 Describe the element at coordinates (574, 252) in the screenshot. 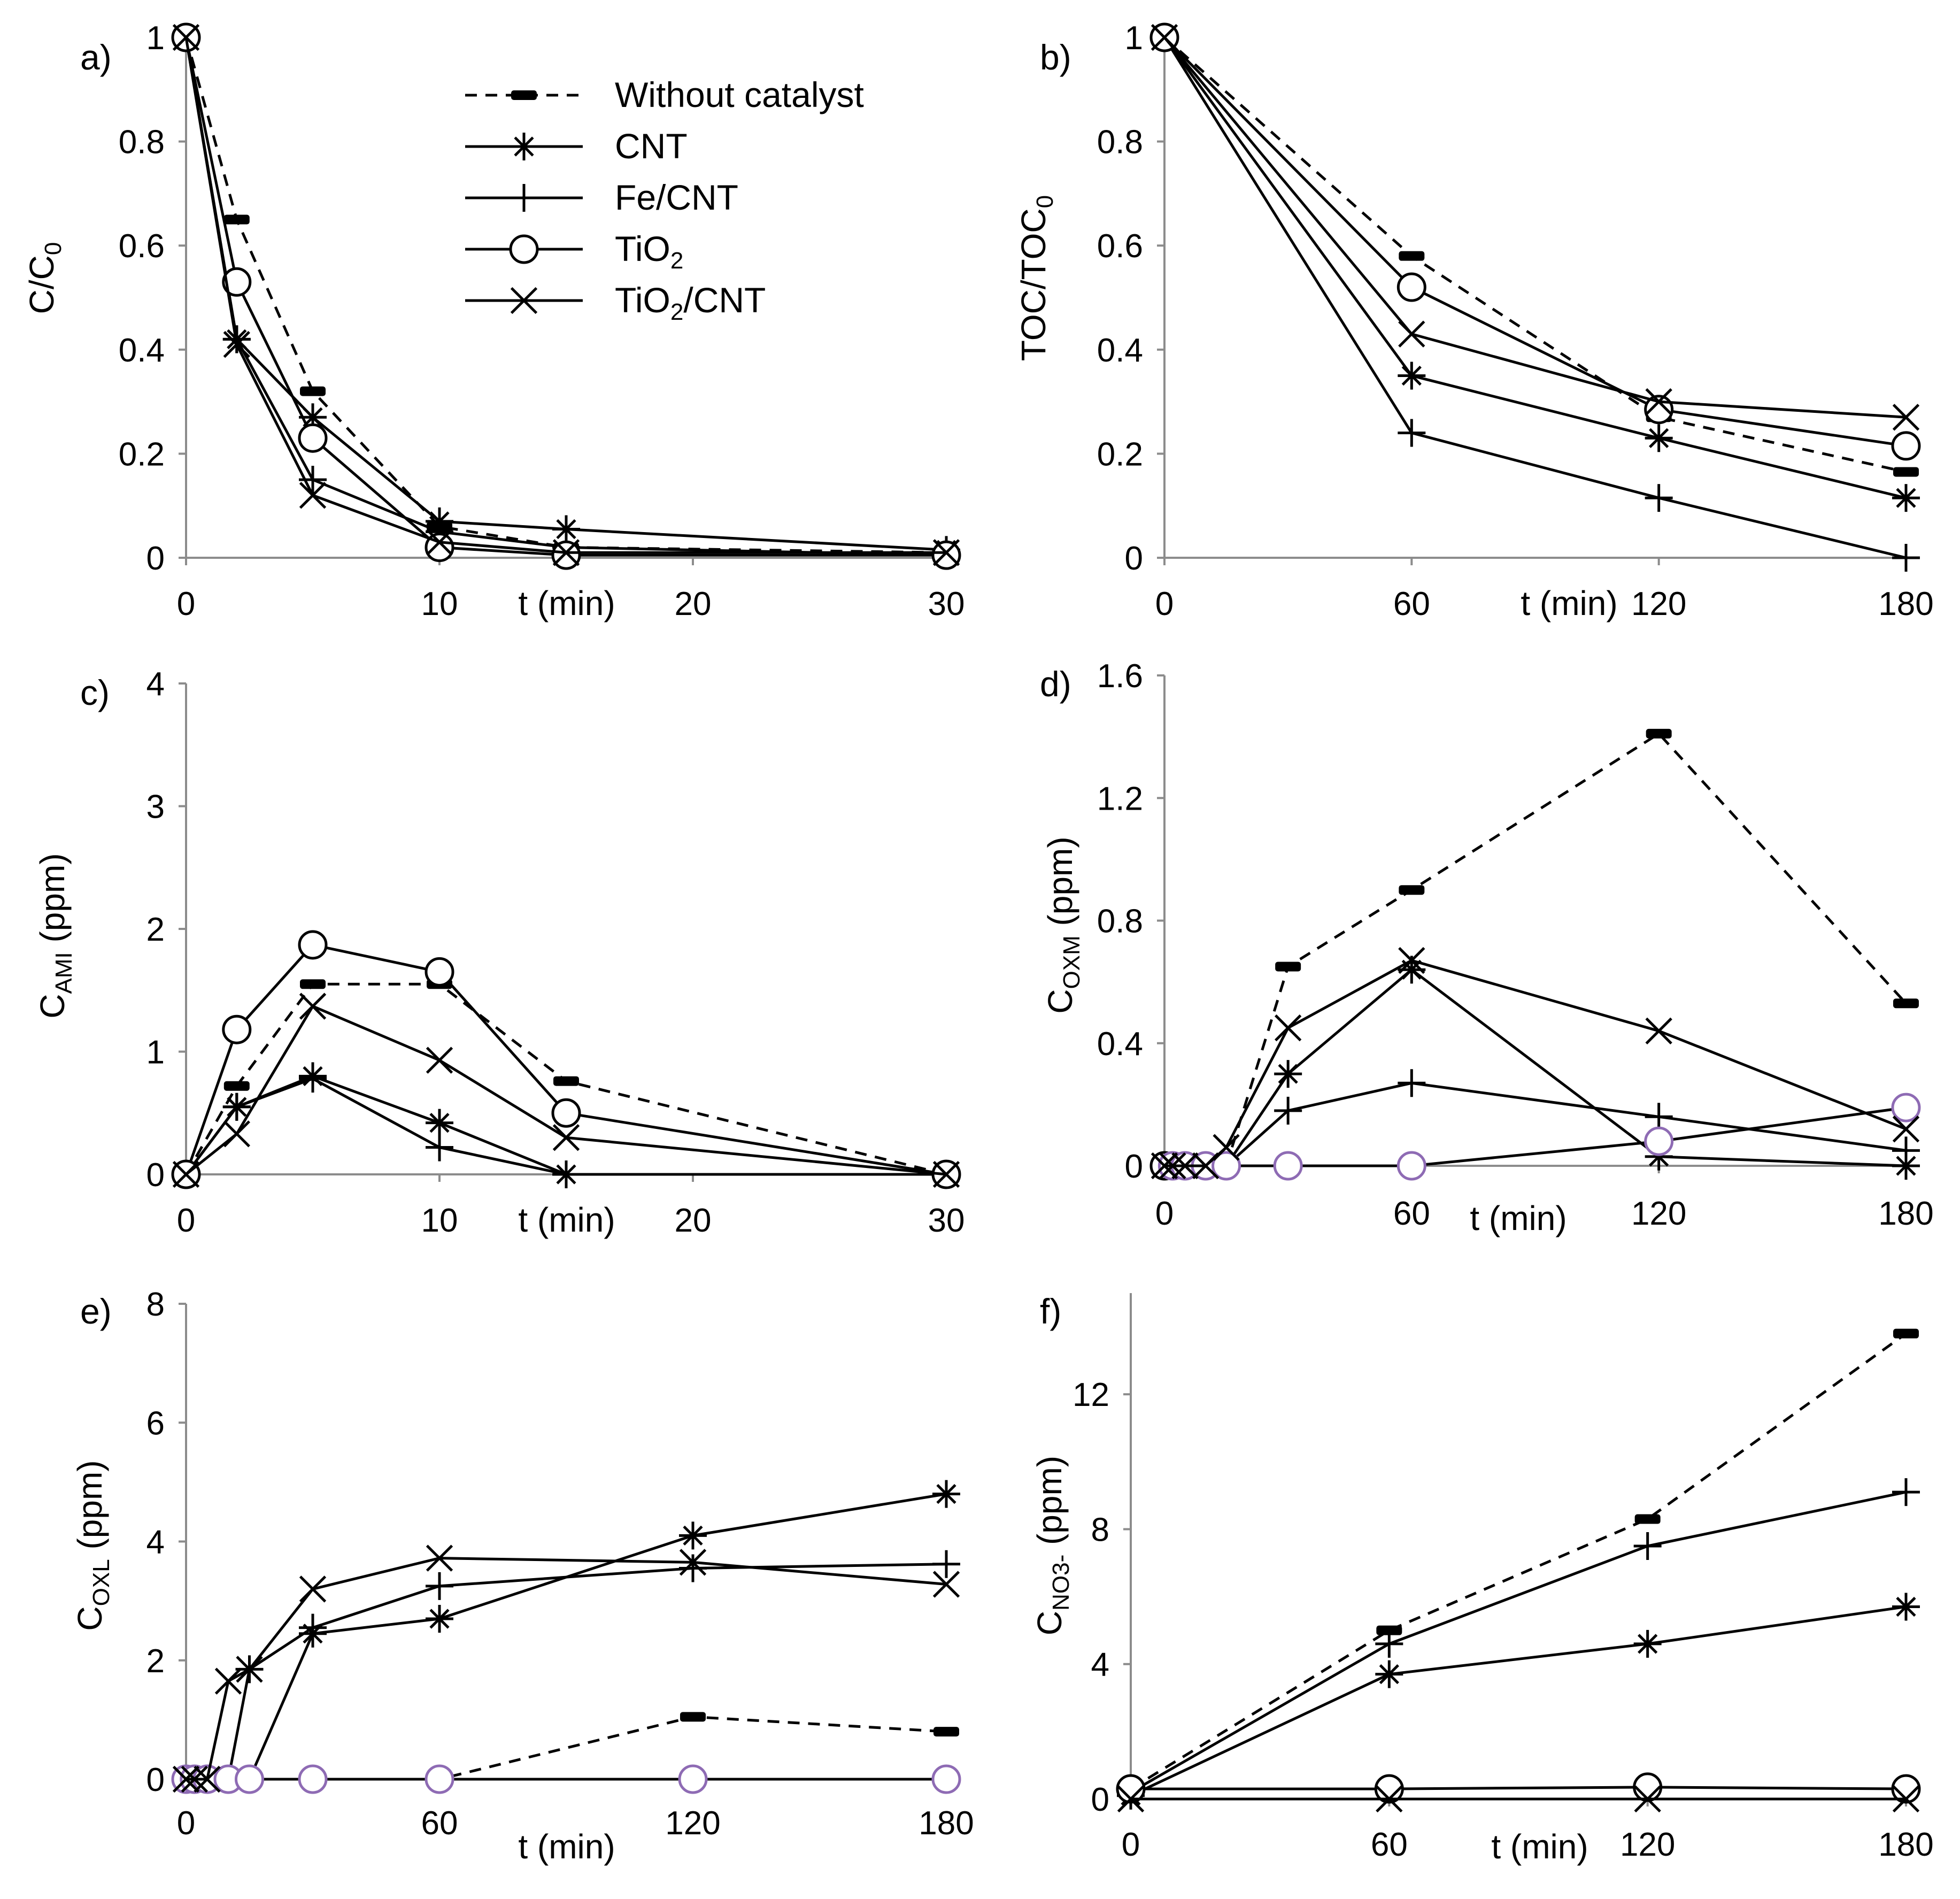

I see `legend-entry-tio2: TiO2` at that location.